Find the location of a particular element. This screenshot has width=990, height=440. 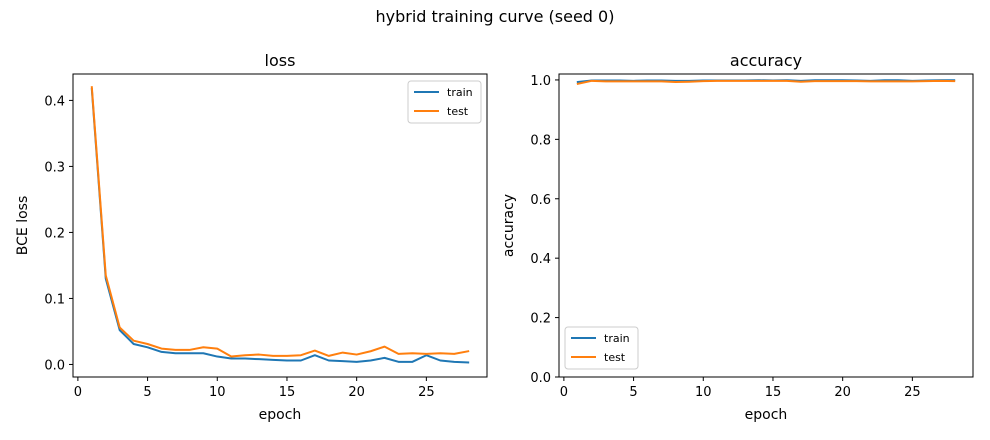

y-tick-label: 0.6 is located at coordinates (540, 200).